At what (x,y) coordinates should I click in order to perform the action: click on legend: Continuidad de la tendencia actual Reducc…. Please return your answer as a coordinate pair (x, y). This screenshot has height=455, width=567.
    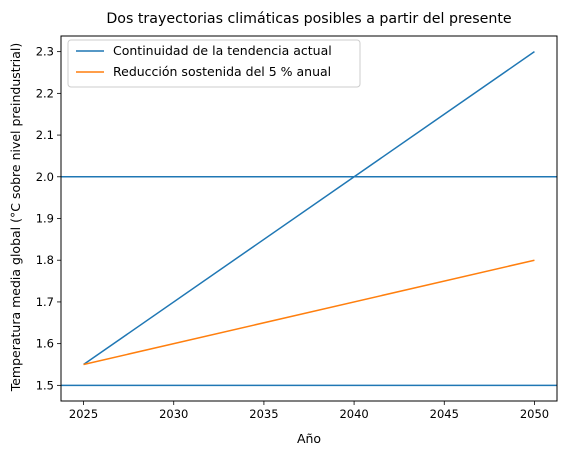
    Looking at the image, I should click on (214, 63).